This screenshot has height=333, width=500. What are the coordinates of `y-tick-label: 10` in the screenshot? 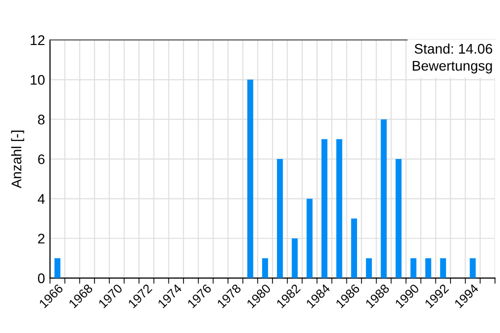 It's located at (37, 79).